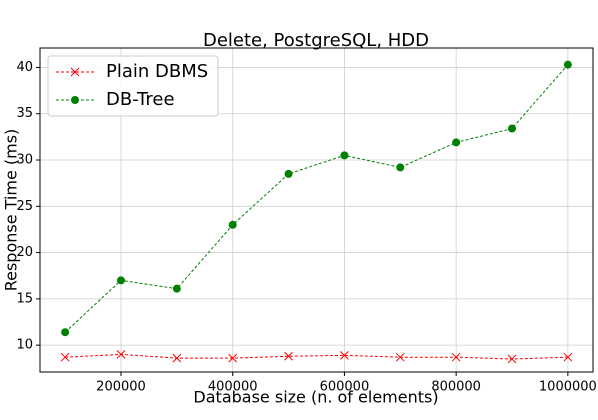 The width and height of the screenshot is (598, 420). Describe the element at coordinates (24, 345) in the screenshot. I see `y-tick-label: 10` at that location.